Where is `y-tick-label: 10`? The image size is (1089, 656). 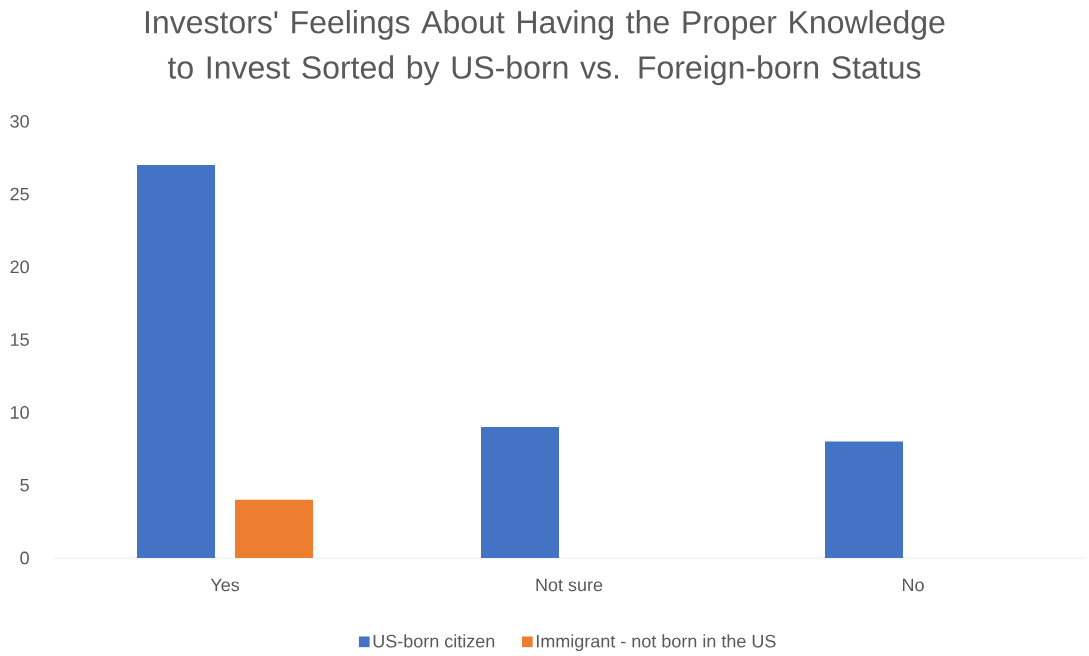
y-tick-label: 10 is located at coordinates (19, 412).